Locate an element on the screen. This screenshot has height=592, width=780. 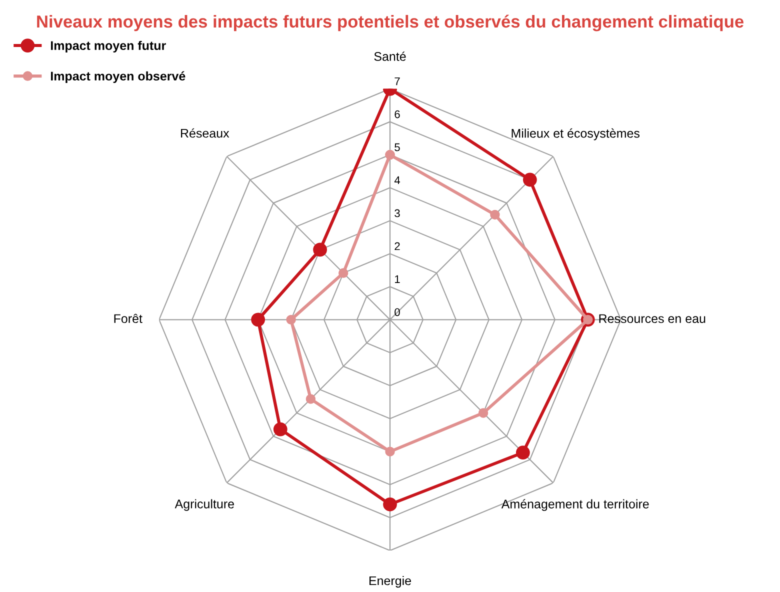
y-tick-label: 0 is located at coordinates (397, 312).